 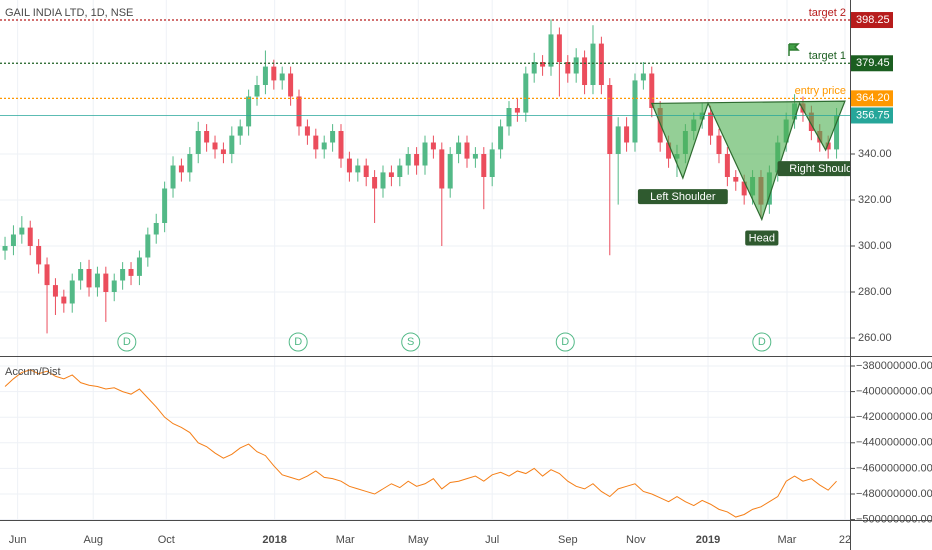 I want to click on x-tick-label: Jul, so click(x=492, y=540).